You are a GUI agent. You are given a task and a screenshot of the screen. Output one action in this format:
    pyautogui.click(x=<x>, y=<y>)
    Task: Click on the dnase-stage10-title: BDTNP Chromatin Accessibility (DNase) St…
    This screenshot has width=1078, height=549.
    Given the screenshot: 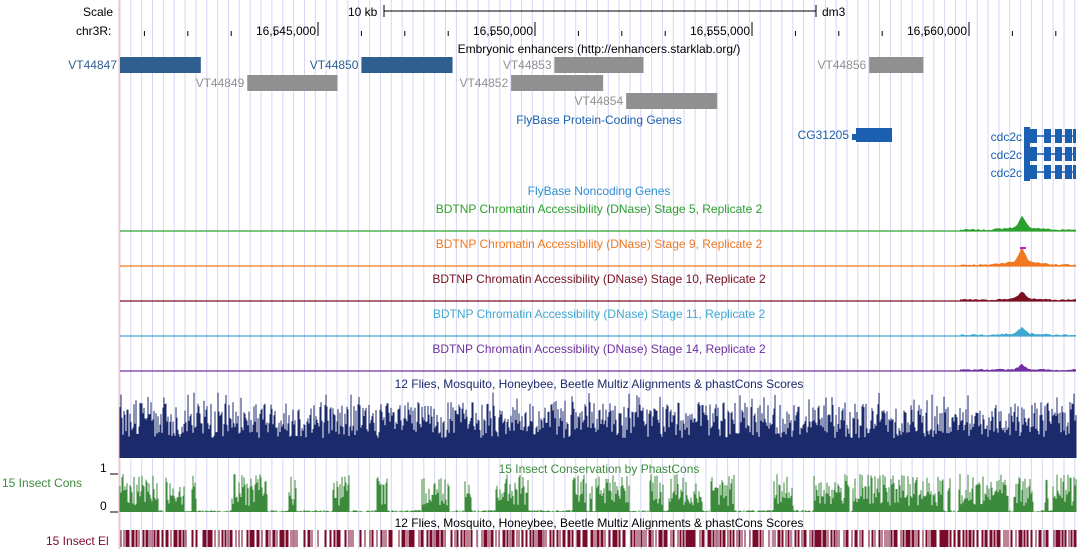 What is the action you would take?
    pyautogui.click(x=599, y=279)
    